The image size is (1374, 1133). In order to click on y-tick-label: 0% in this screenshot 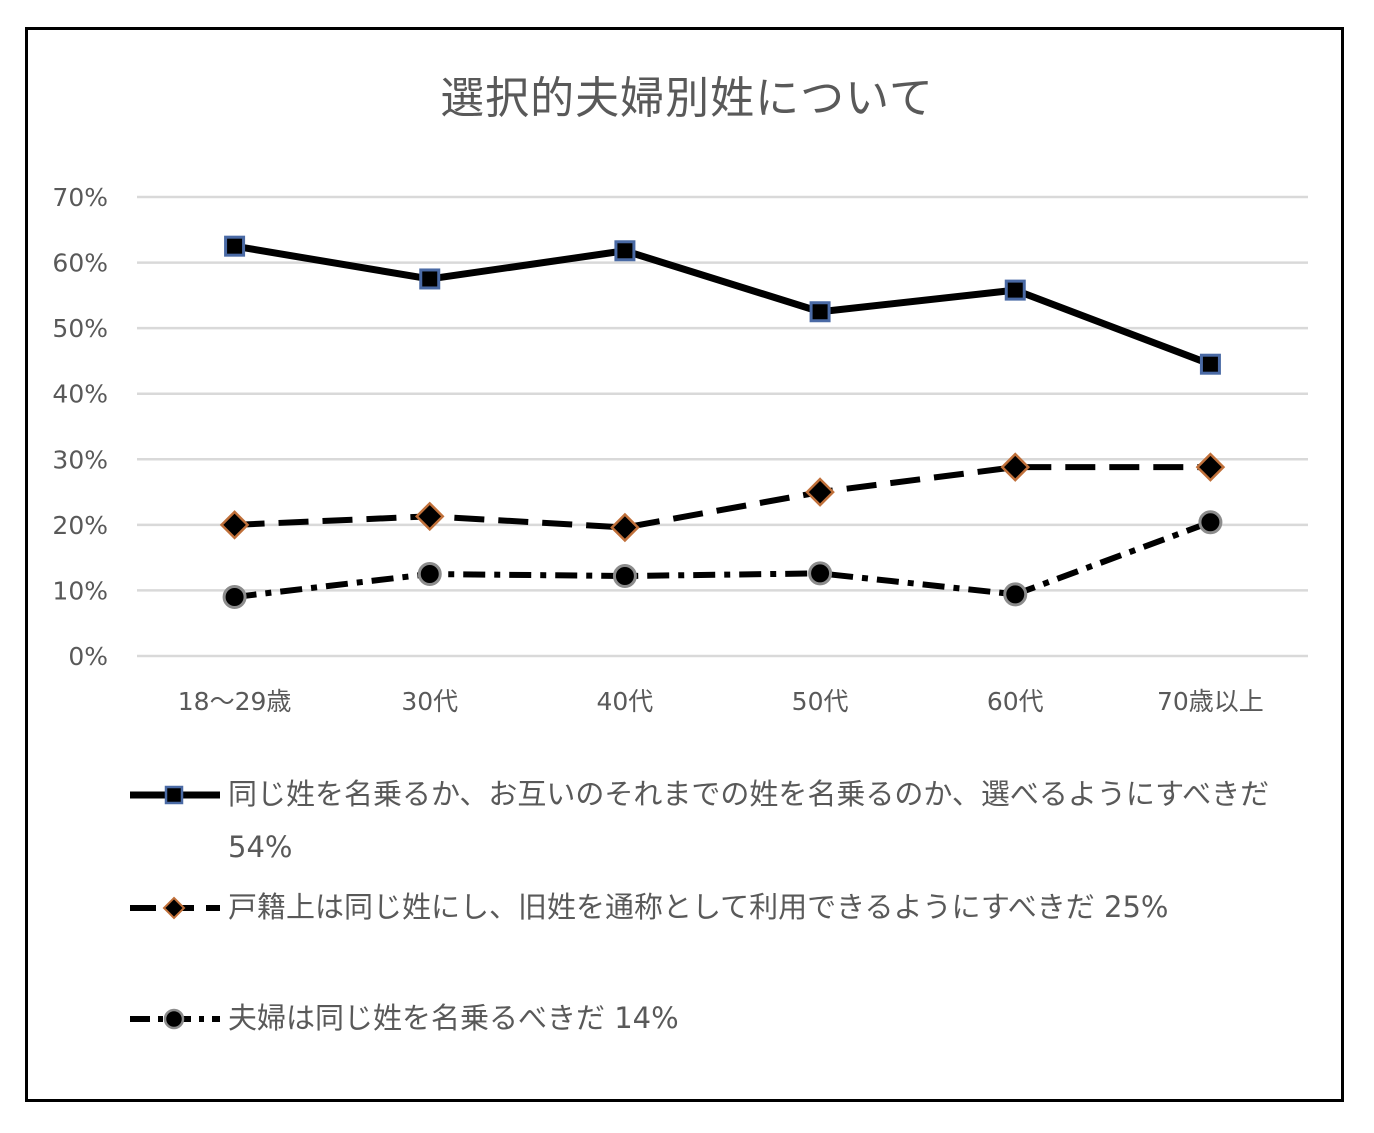, I will do `click(88, 656)`.